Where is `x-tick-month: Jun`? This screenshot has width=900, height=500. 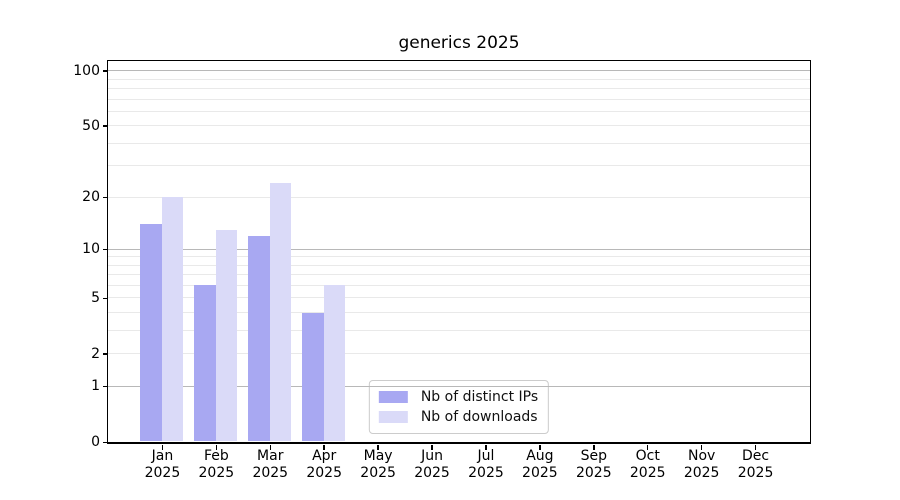
x-tick-month: Jun is located at coordinates (432, 456).